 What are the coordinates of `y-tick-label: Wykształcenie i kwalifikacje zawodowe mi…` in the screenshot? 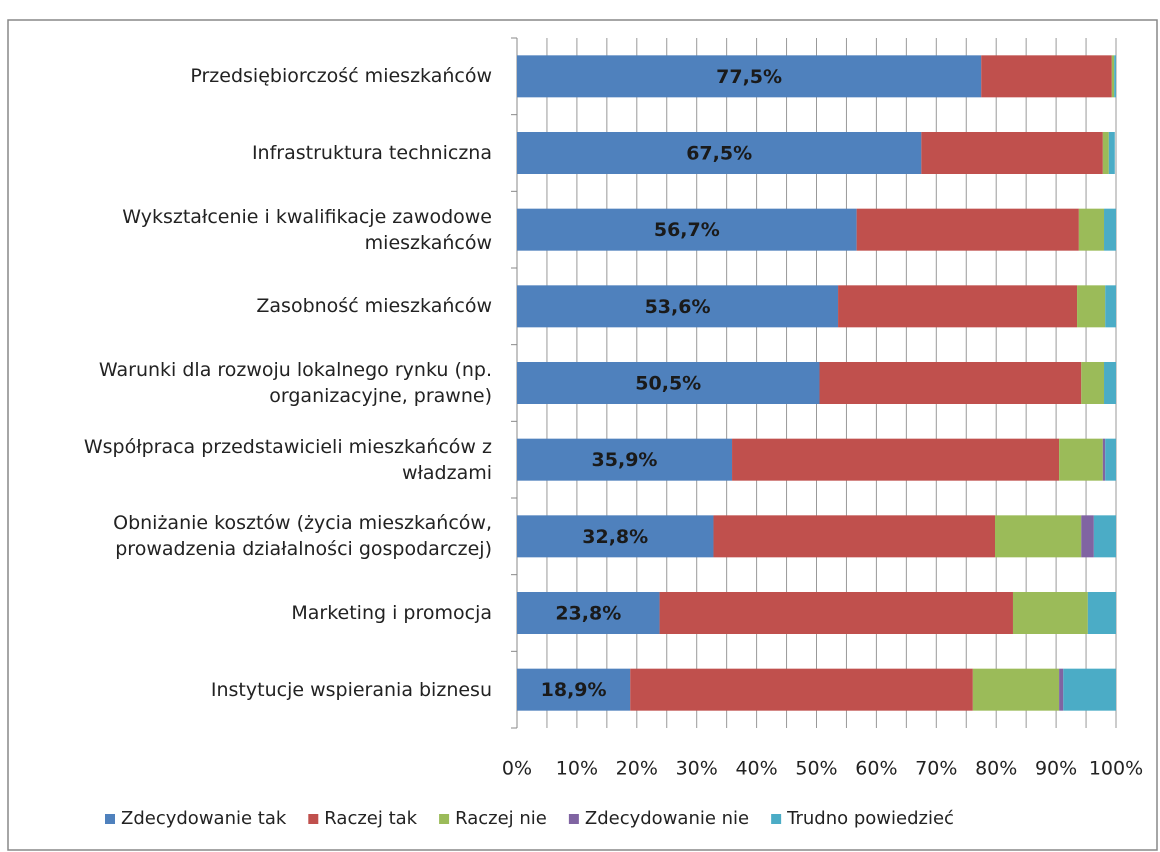 It's located at (307, 229).